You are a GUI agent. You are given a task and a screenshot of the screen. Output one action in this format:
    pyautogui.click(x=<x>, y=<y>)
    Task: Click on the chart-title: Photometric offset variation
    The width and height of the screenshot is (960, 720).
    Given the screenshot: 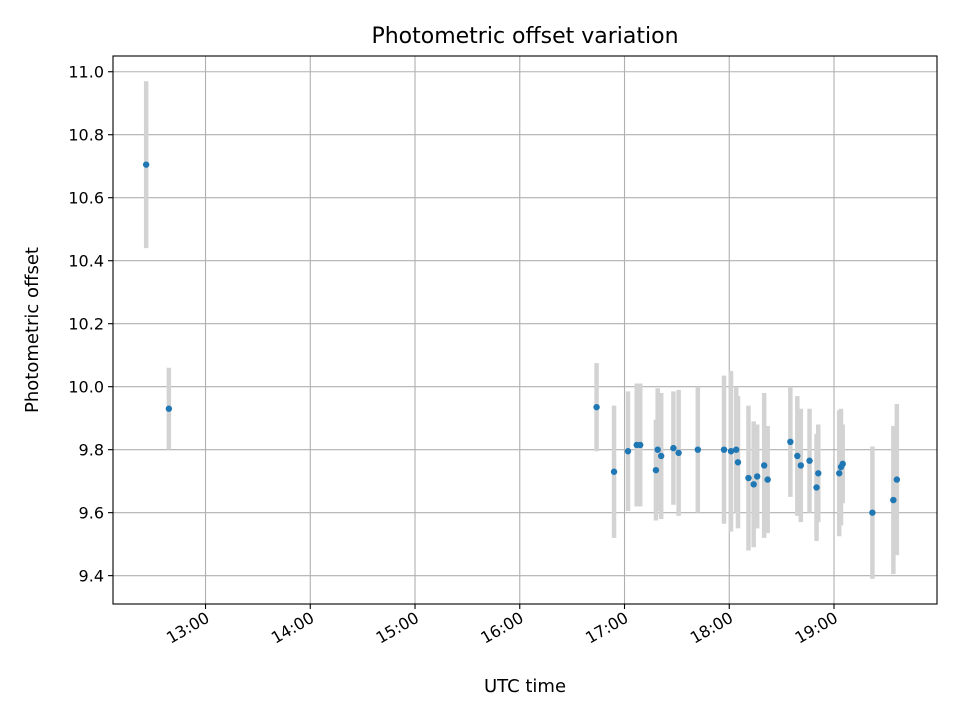 What is the action you would take?
    pyautogui.click(x=524, y=36)
    